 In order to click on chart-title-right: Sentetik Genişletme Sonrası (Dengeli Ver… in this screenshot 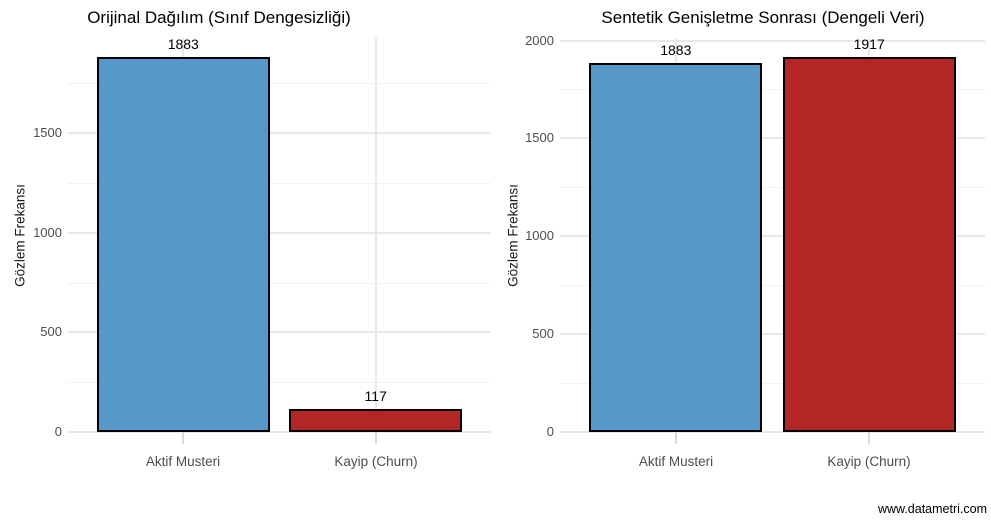, I will do `click(763, 17)`.